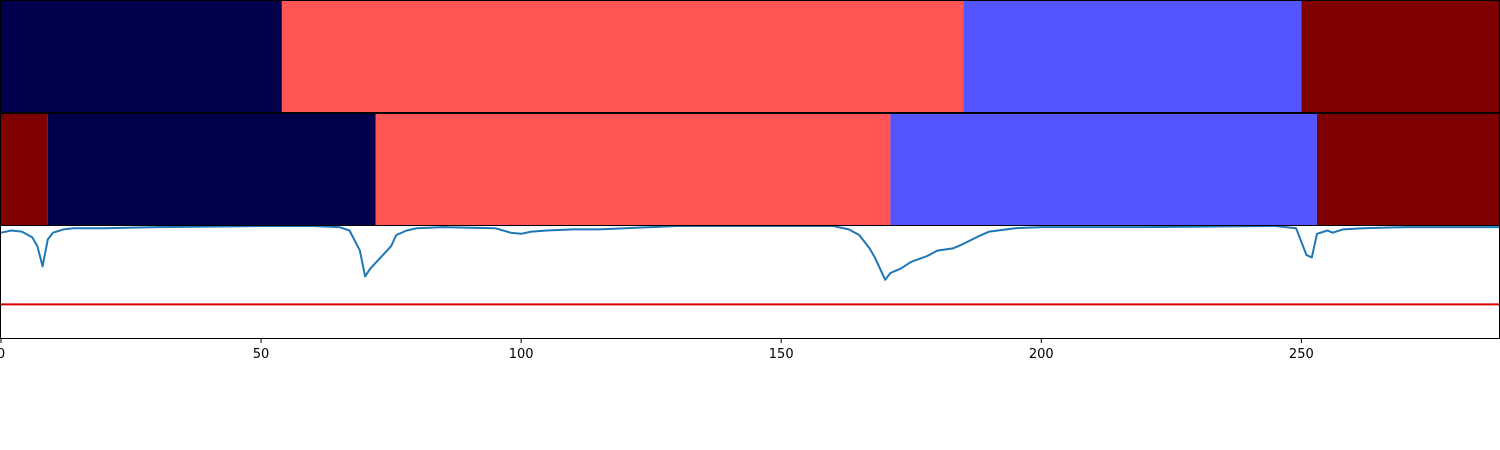  I want to click on x-tick-label: 150, so click(781, 354).